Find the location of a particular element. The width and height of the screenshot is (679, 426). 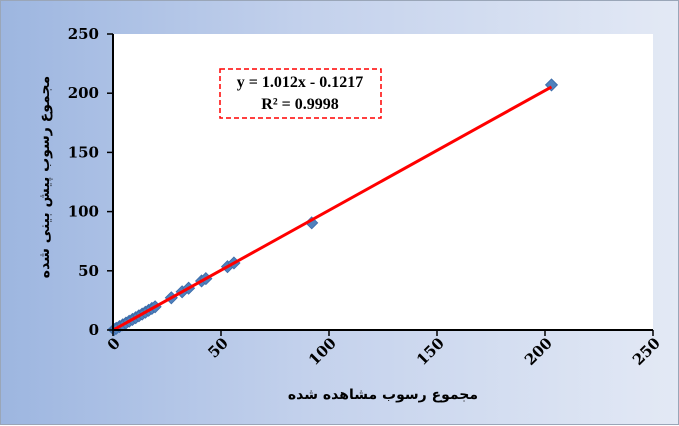

y-tick-label: 100 is located at coordinates (83, 212).